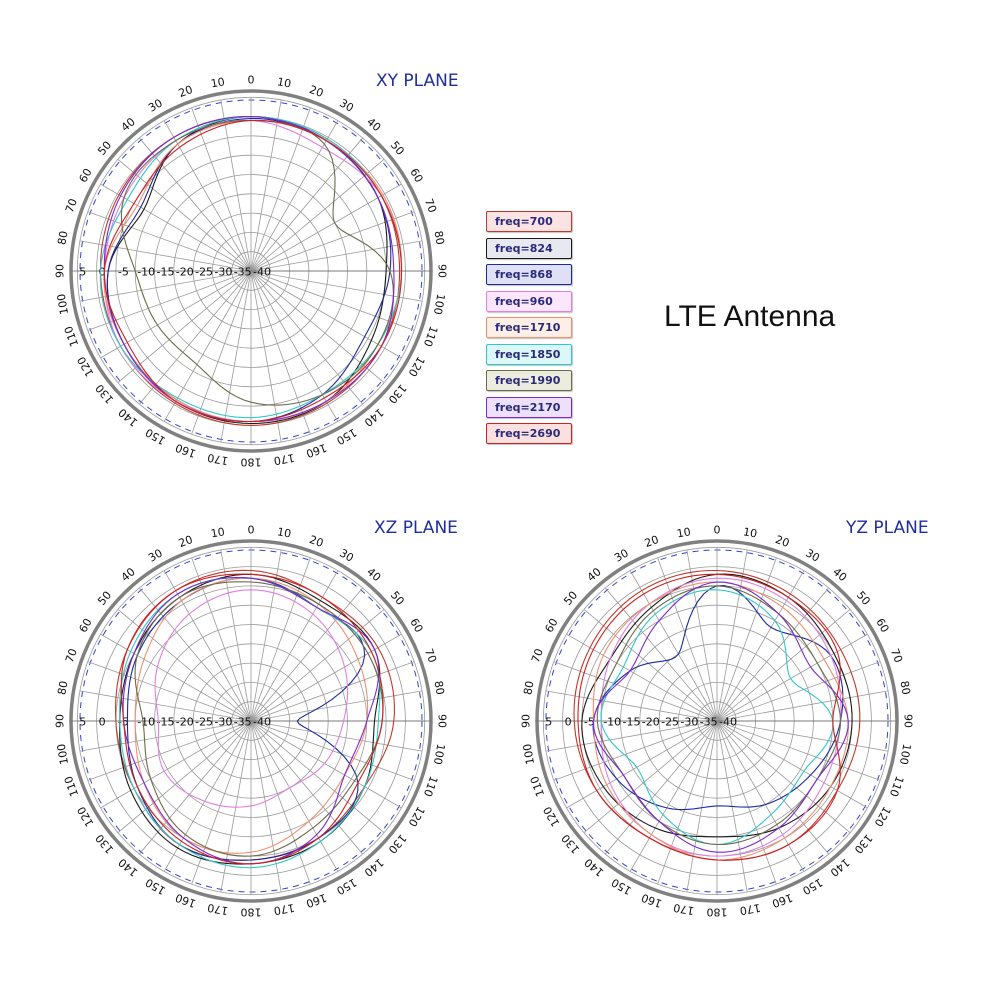  What do you see at coordinates (529, 248) in the screenshot?
I see `legend-item: freq=824` at bounding box center [529, 248].